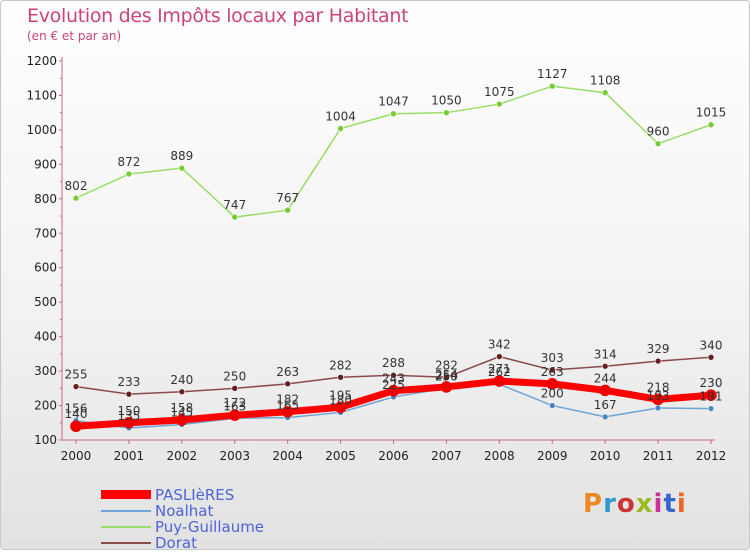  Describe the element at coordinates (45, 233) in the screenshot. I see `y-tick-label: 700` at that location.